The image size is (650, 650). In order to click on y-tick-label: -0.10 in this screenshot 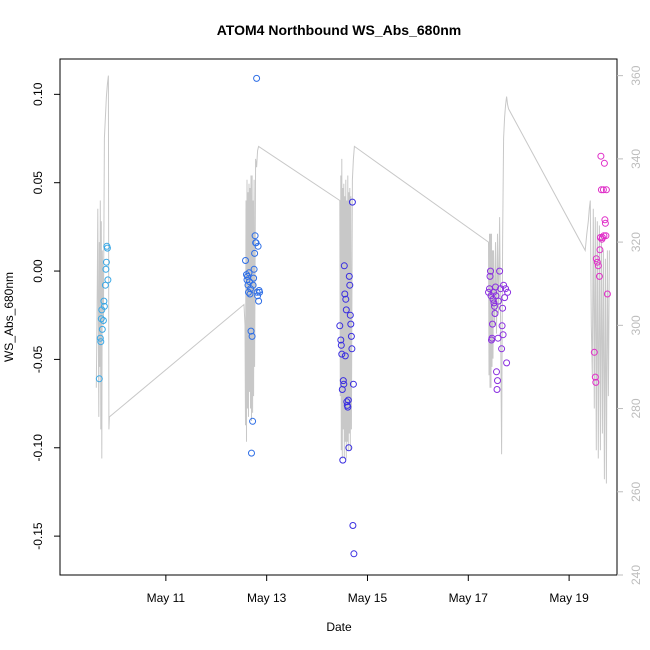, I will do `click(38, 448)`.